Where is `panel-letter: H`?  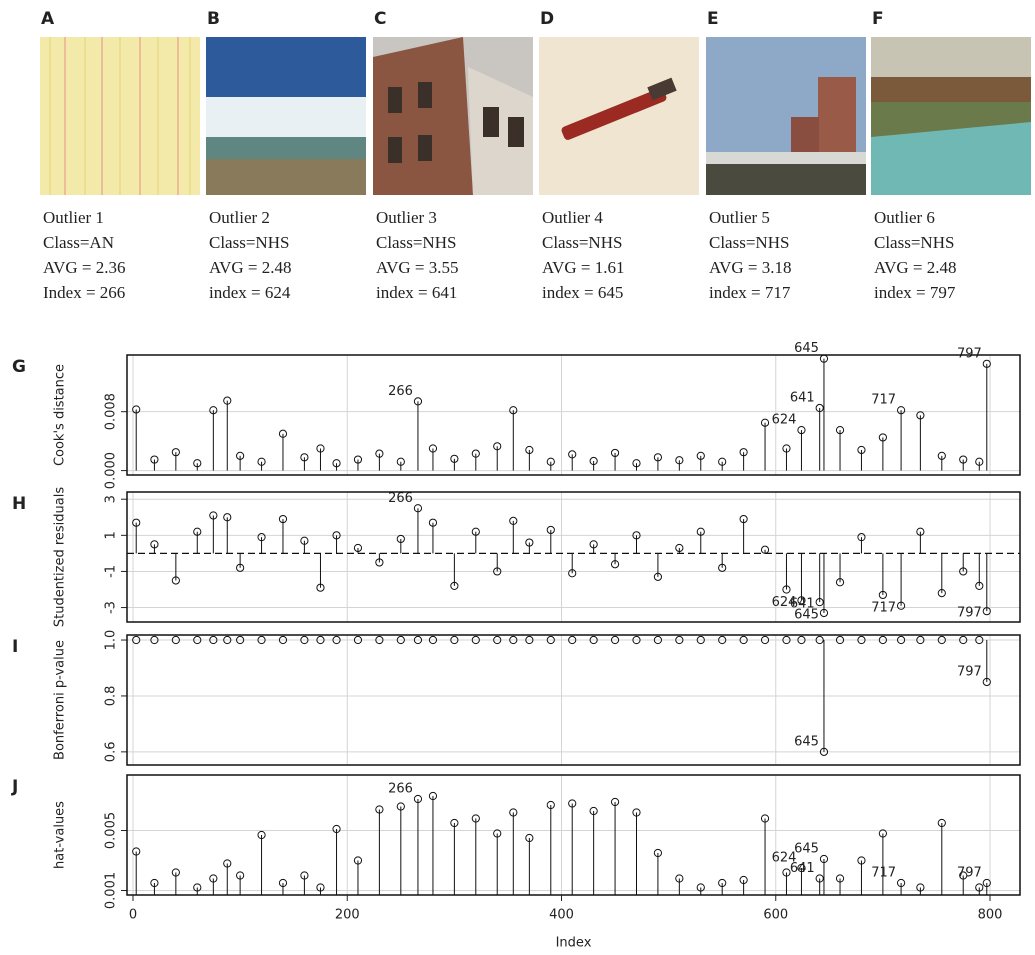 panel-letter: H is located at coordinates (19, 504).